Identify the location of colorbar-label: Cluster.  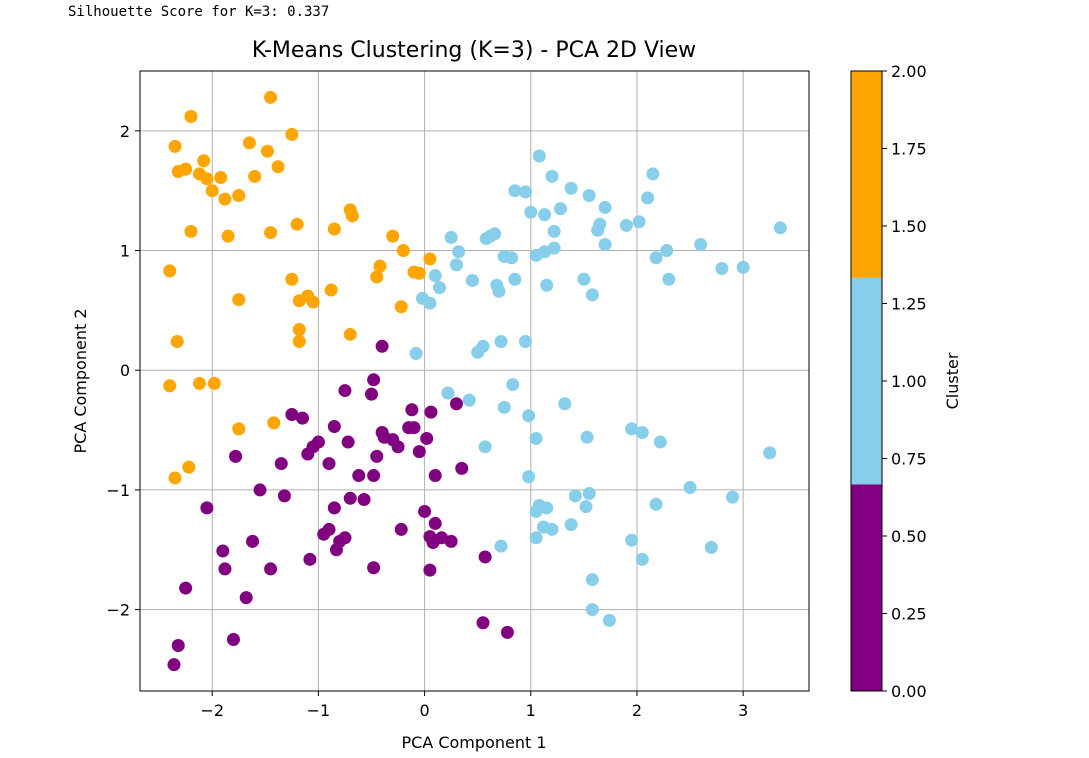
(952, 380).